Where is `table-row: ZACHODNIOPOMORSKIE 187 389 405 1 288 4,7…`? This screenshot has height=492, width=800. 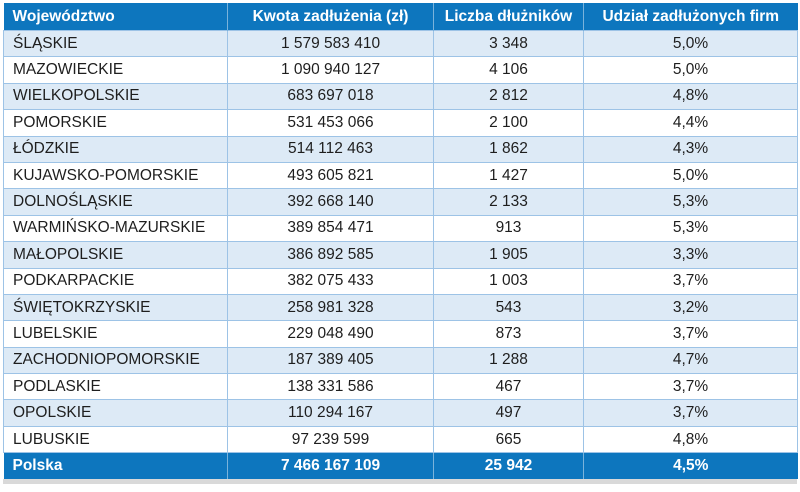 table-row: ZACHODNIOPOMORSKIE 187 389 405 1 288 4,7… is located at coordinates (400, 360).